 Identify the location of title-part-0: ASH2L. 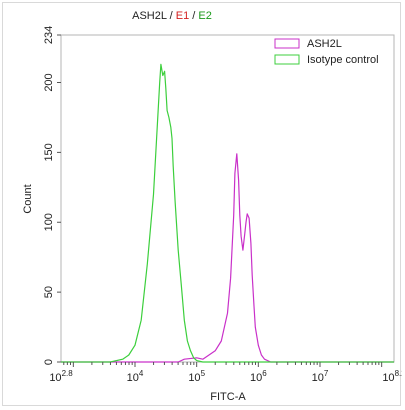
(149, 16).